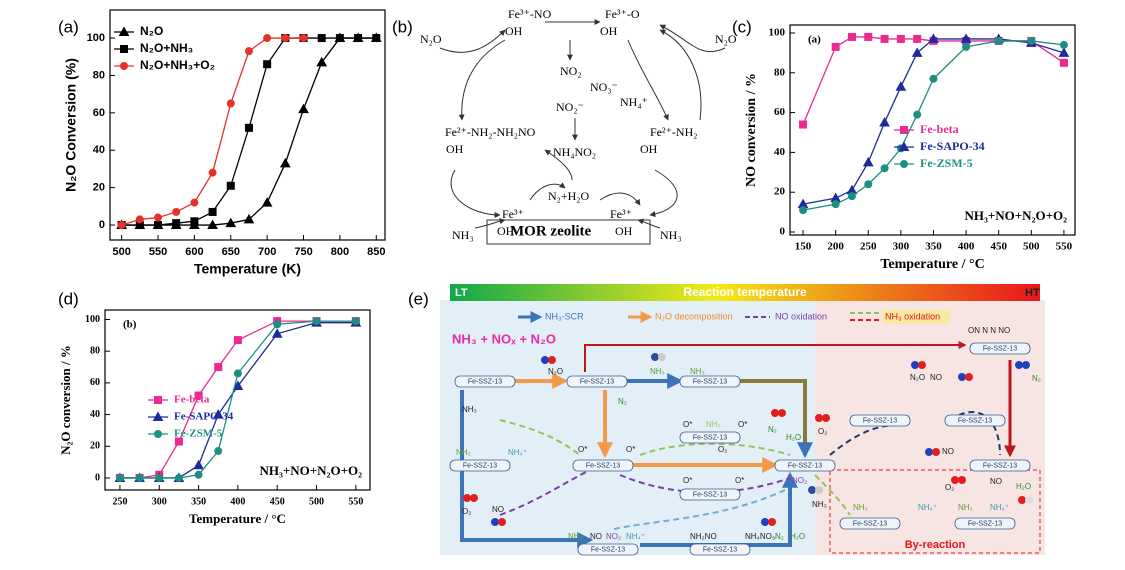 This screenshot has height=570, width=1125. Describe the element at coordinates (355, 501) in the screenshot. I see `x-tick-label: 550` at that location.